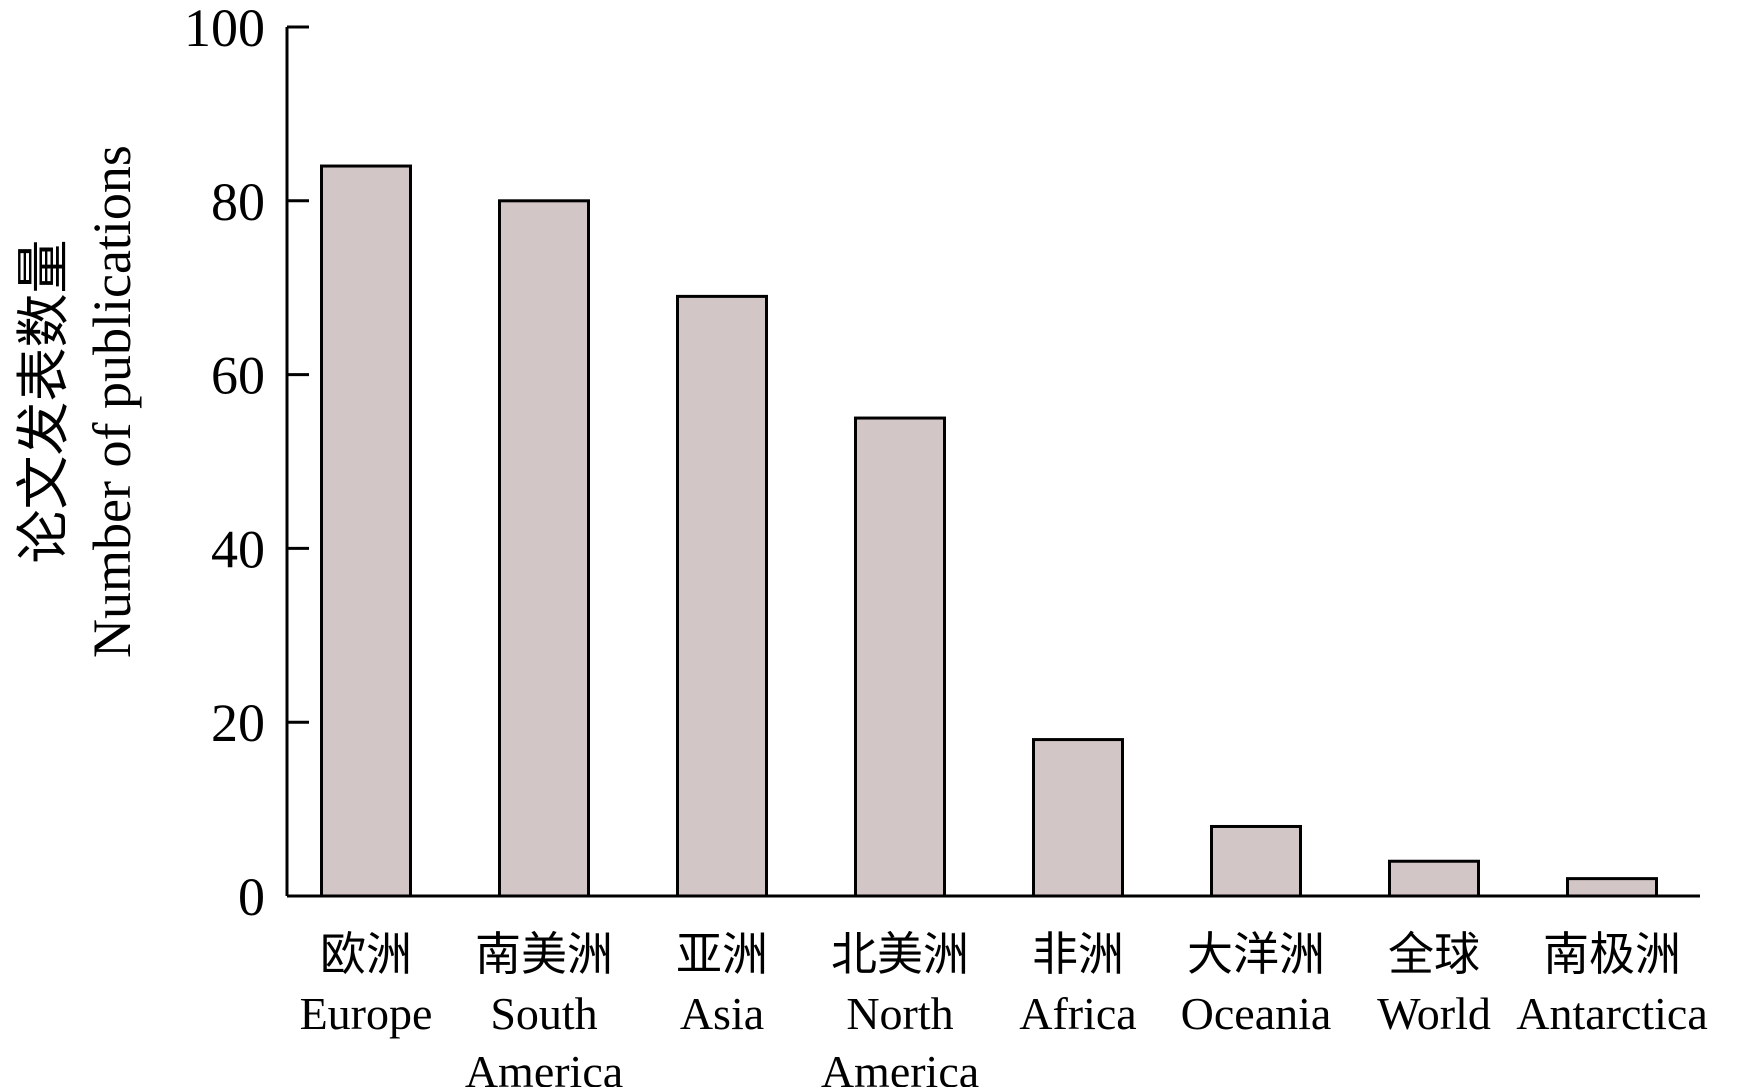 The image size is (1746, 1087). What do you see at coordinates (544, 954) in the screenshot?
I see `x-category-label-zh: 南美洲` at bounding box center [544, 954].